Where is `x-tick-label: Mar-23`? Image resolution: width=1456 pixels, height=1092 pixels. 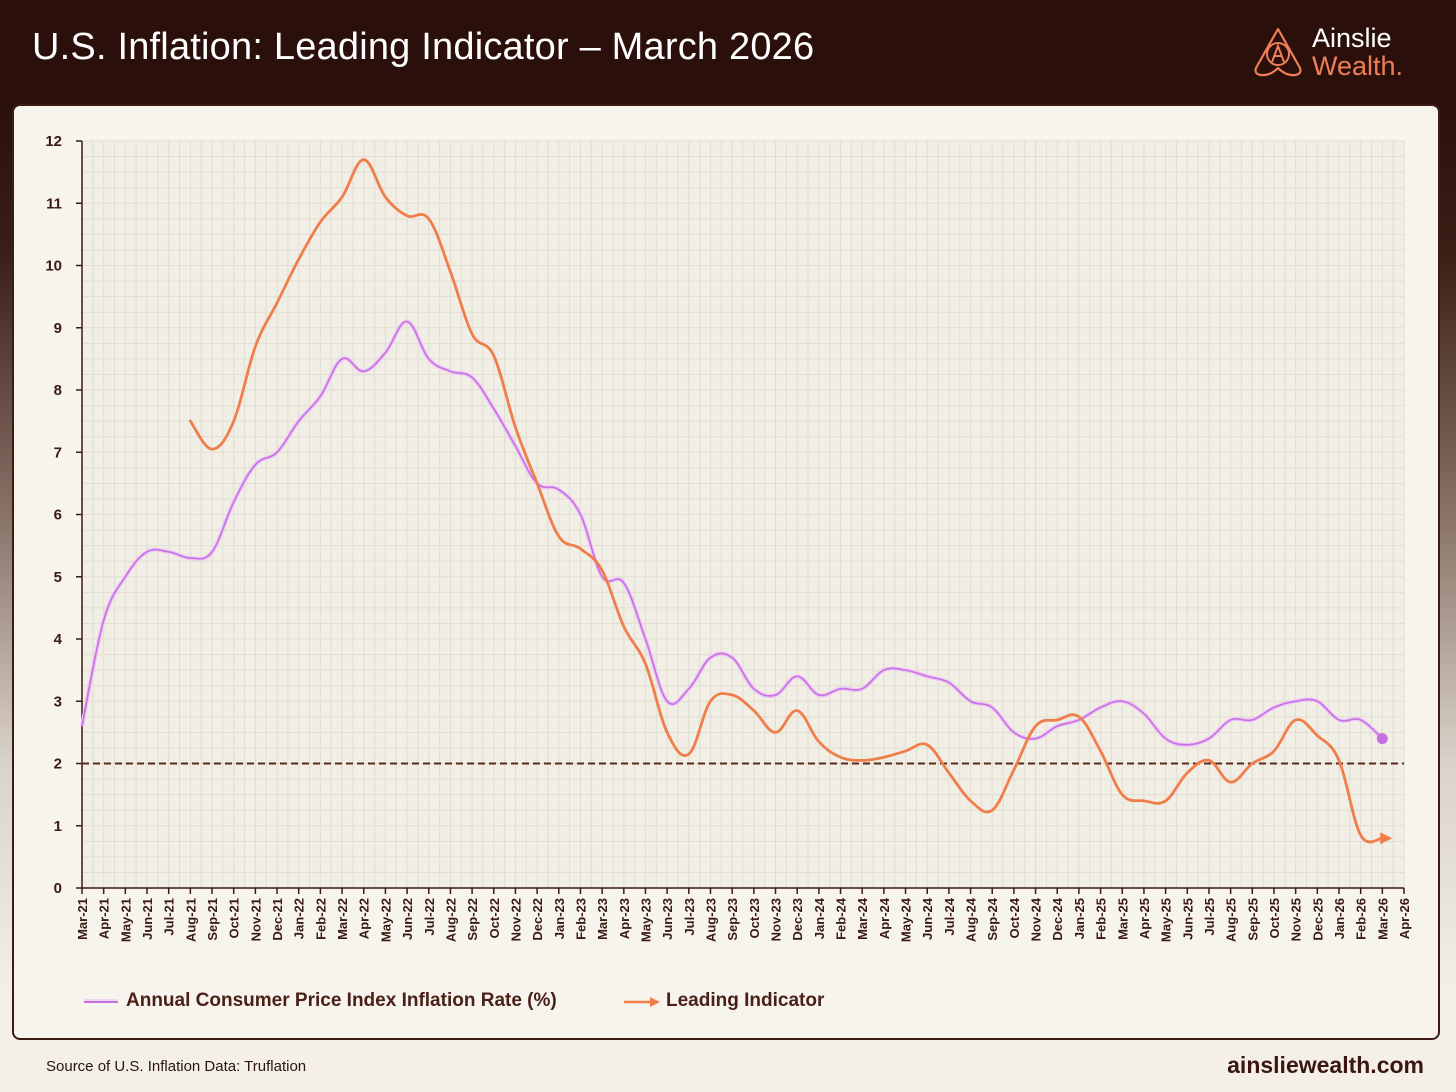 x-tick-label: Mar-23 is located at coordinates (602, 919).